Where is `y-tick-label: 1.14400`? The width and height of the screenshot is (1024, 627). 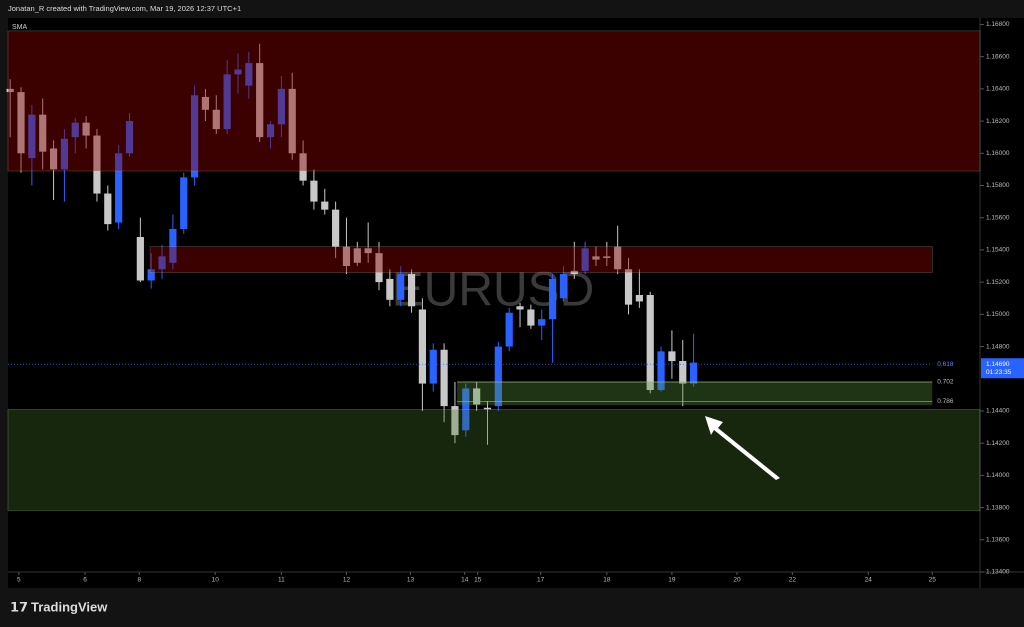
y-tick-label: 1.14400 is located at coordinates (998, 411).